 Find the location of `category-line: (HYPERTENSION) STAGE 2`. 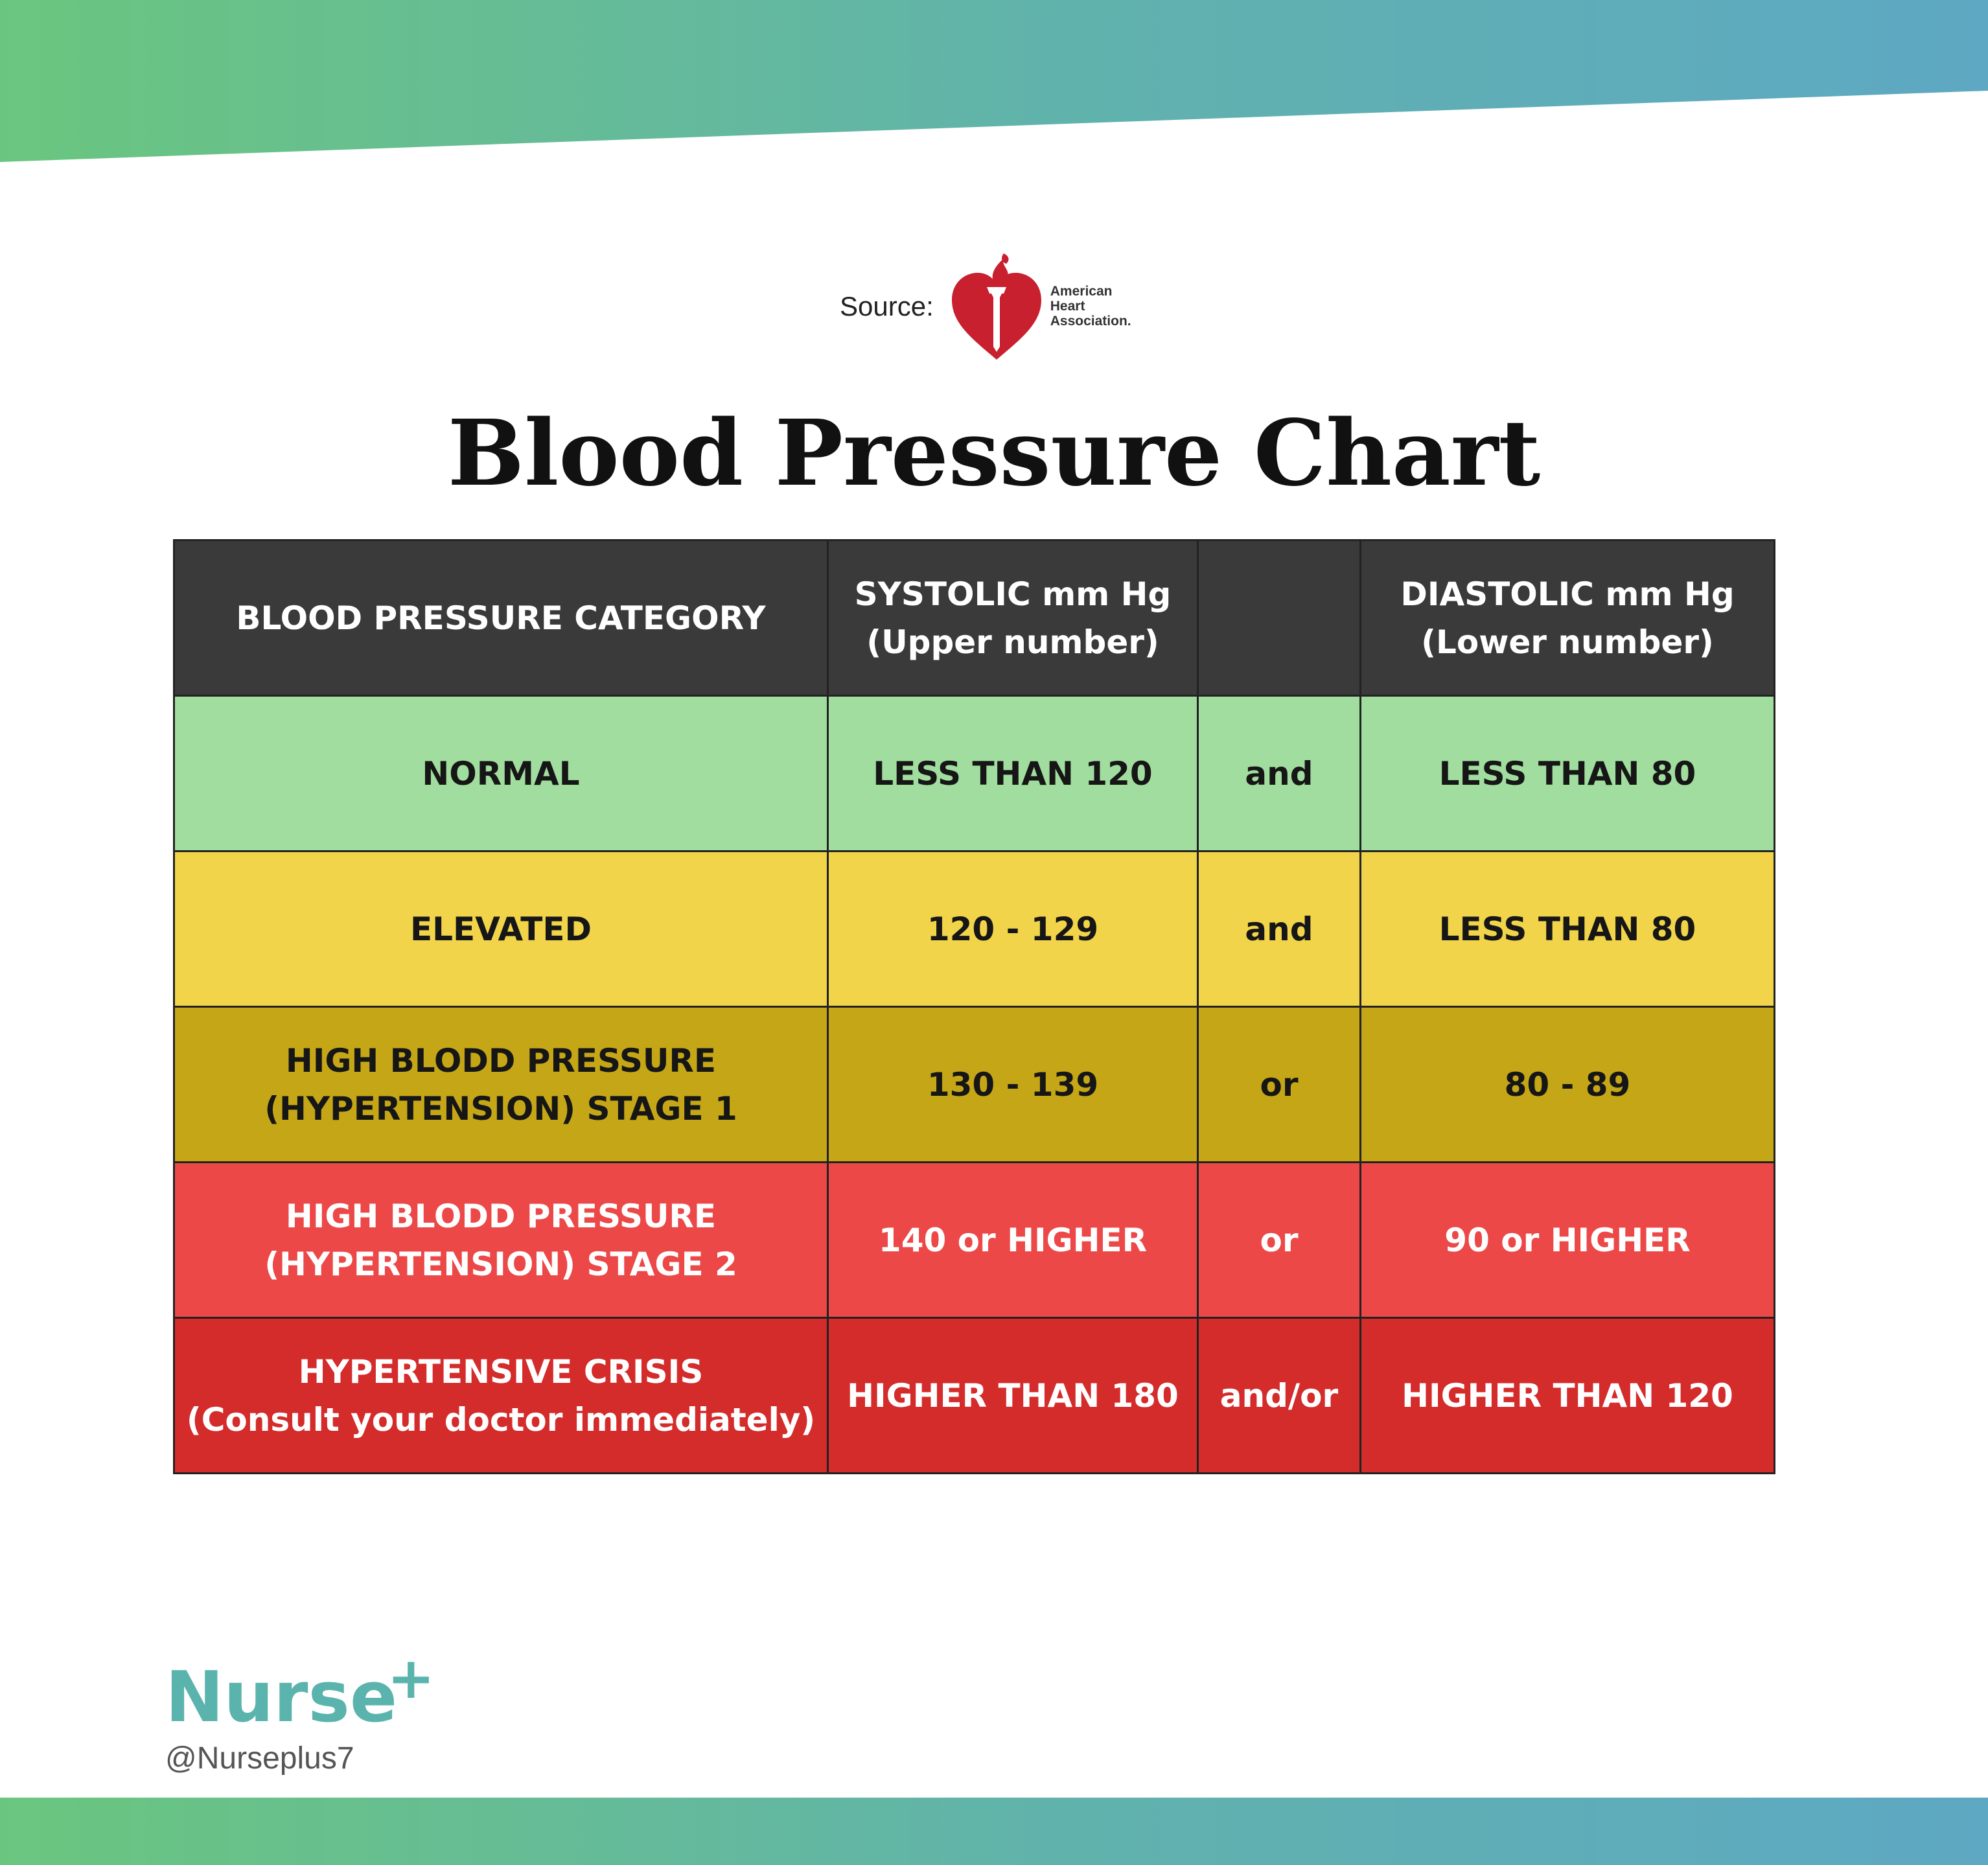

category-line: (HYPERTENSION) STAGE 2 is located at coordinates (500, 1264).